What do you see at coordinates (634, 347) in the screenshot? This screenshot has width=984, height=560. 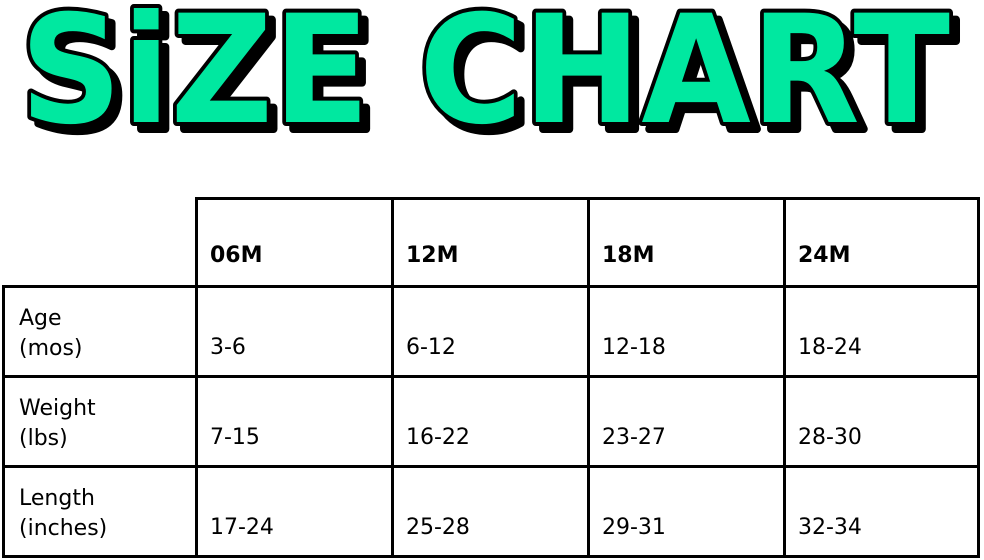 I see `cell-value: 12-18` at bounding box center [634, 347].